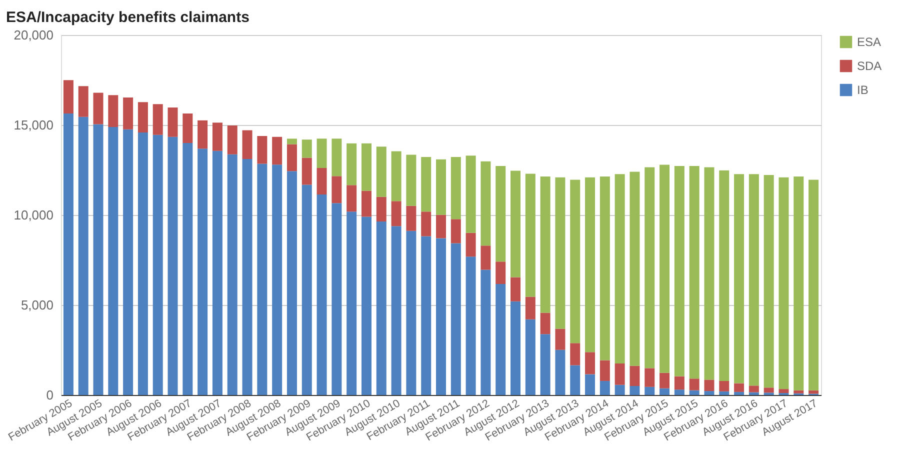 The height and width of the screenshot is (459, 904). I want to click on chart-title: ESA/Incapacity benefits claimants, so click(128, 17).